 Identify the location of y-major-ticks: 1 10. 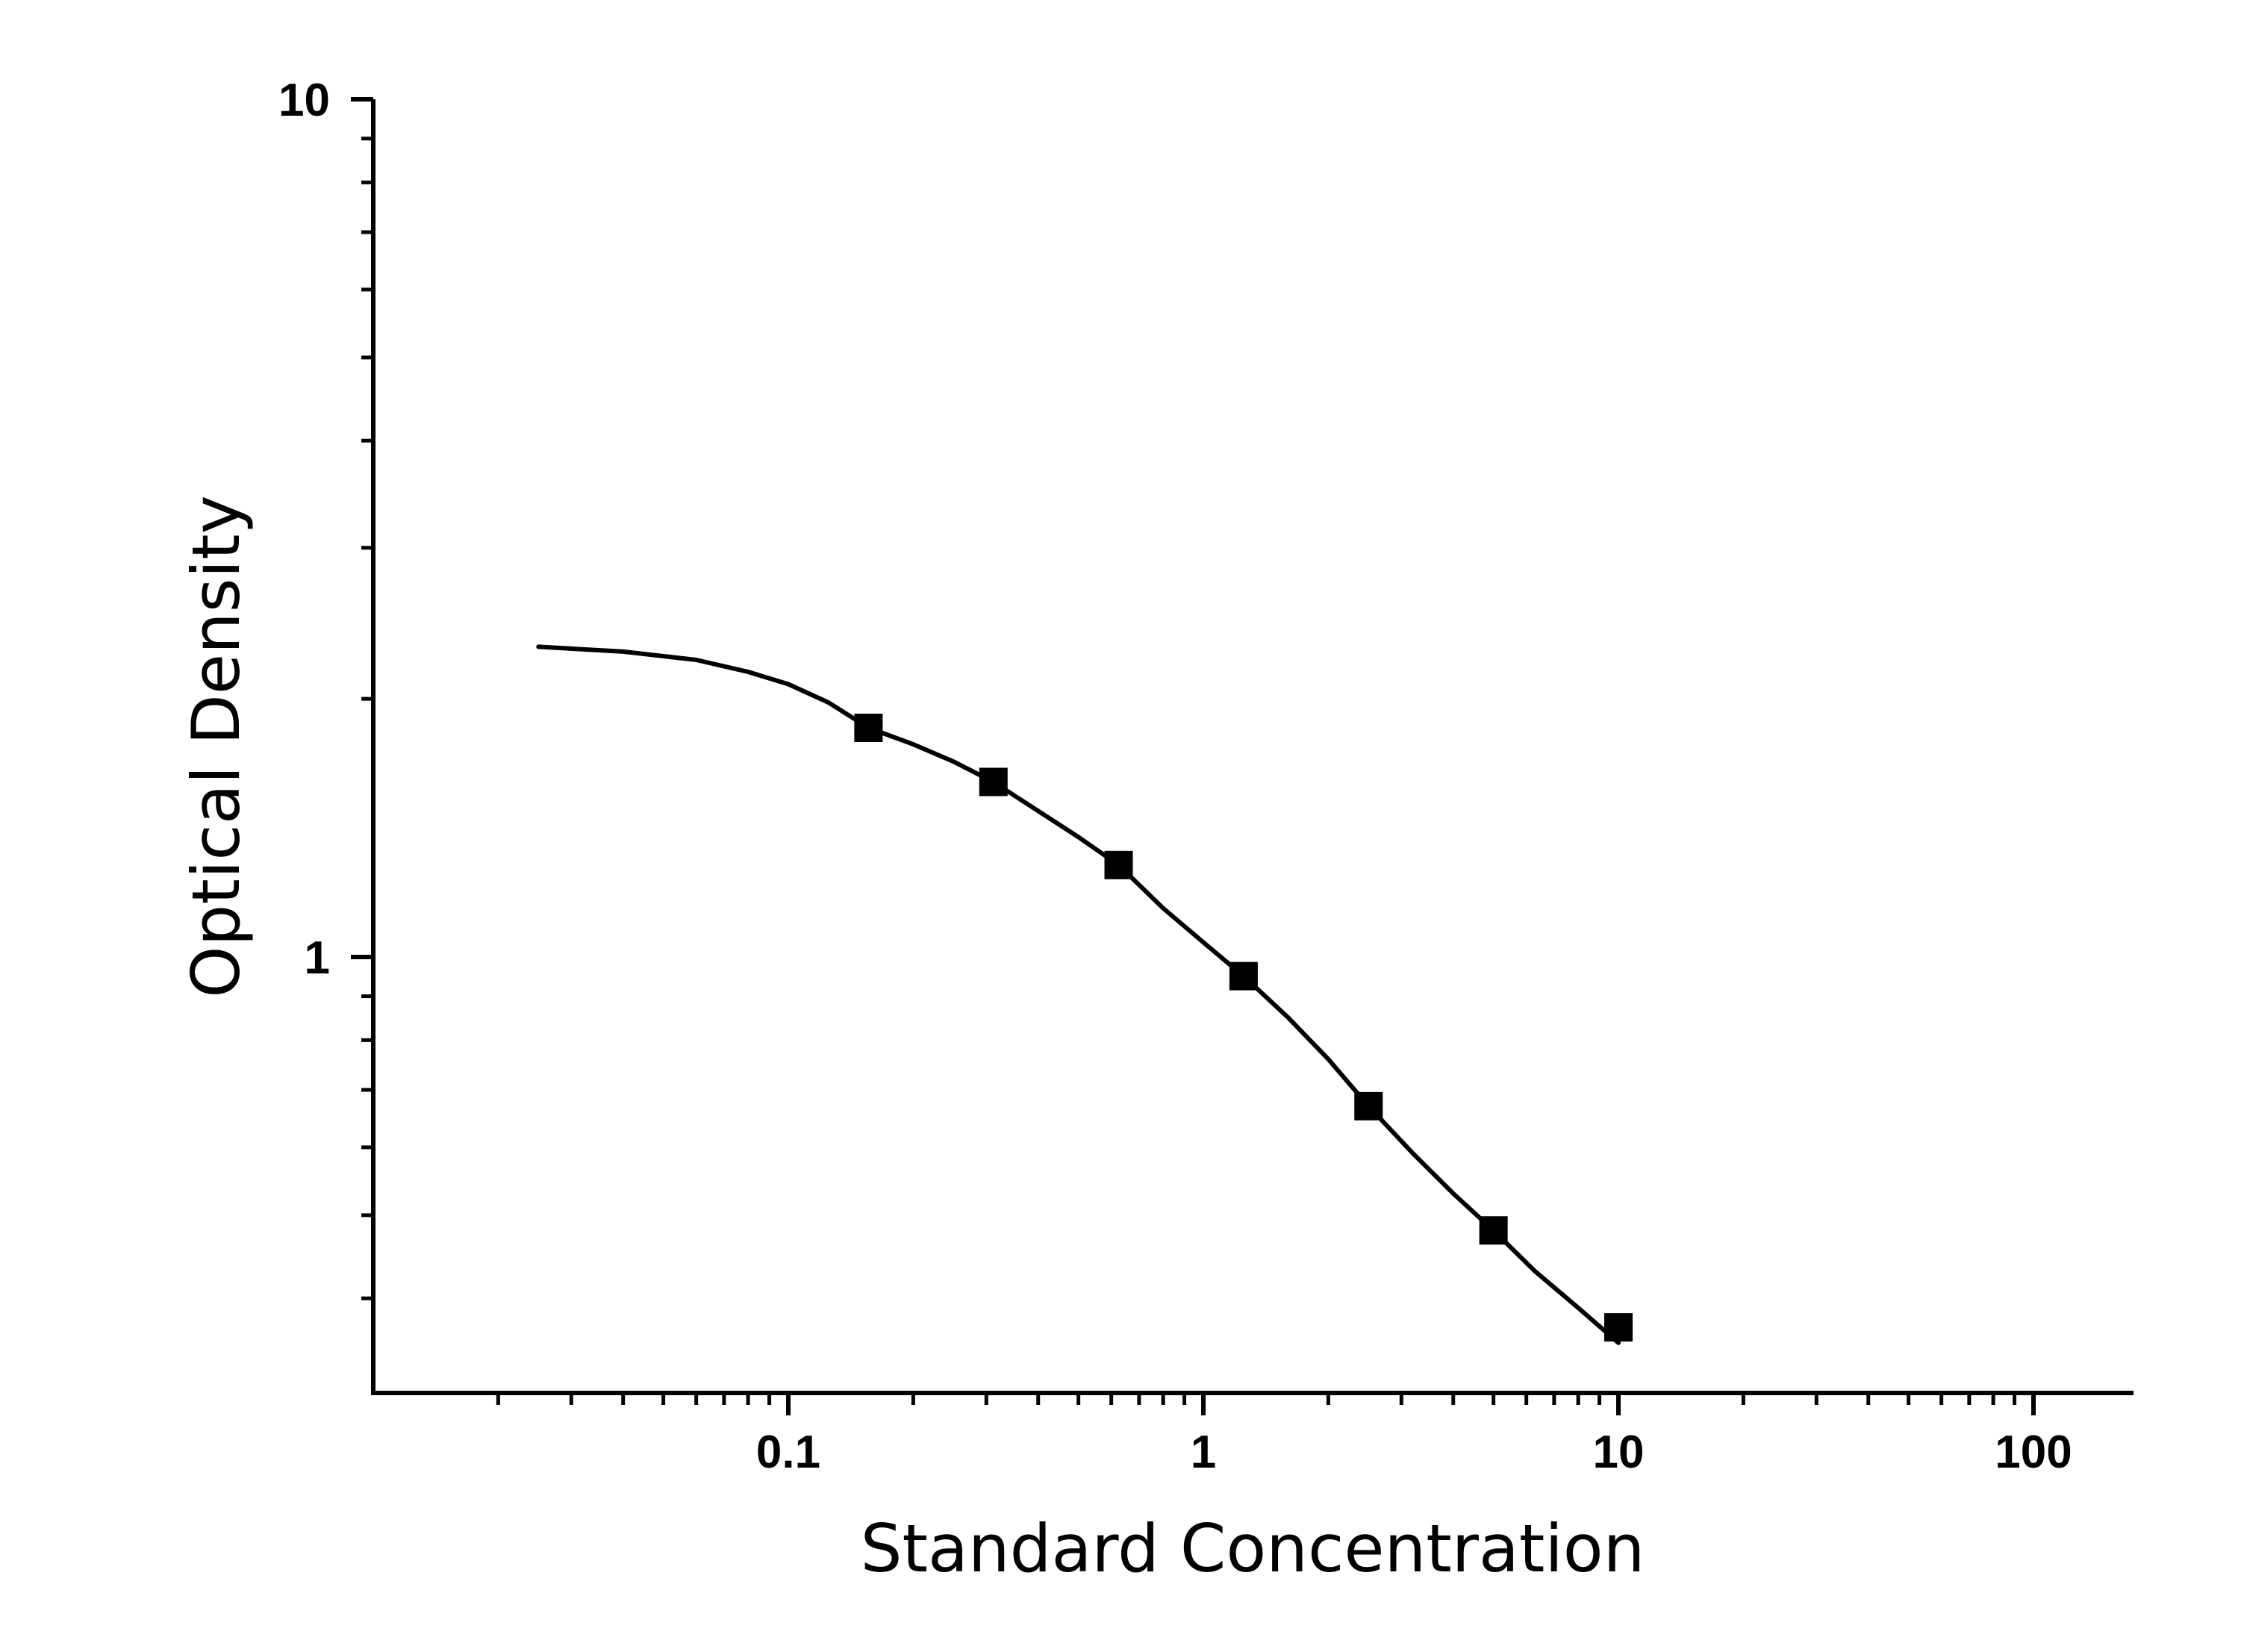
(325, 529).